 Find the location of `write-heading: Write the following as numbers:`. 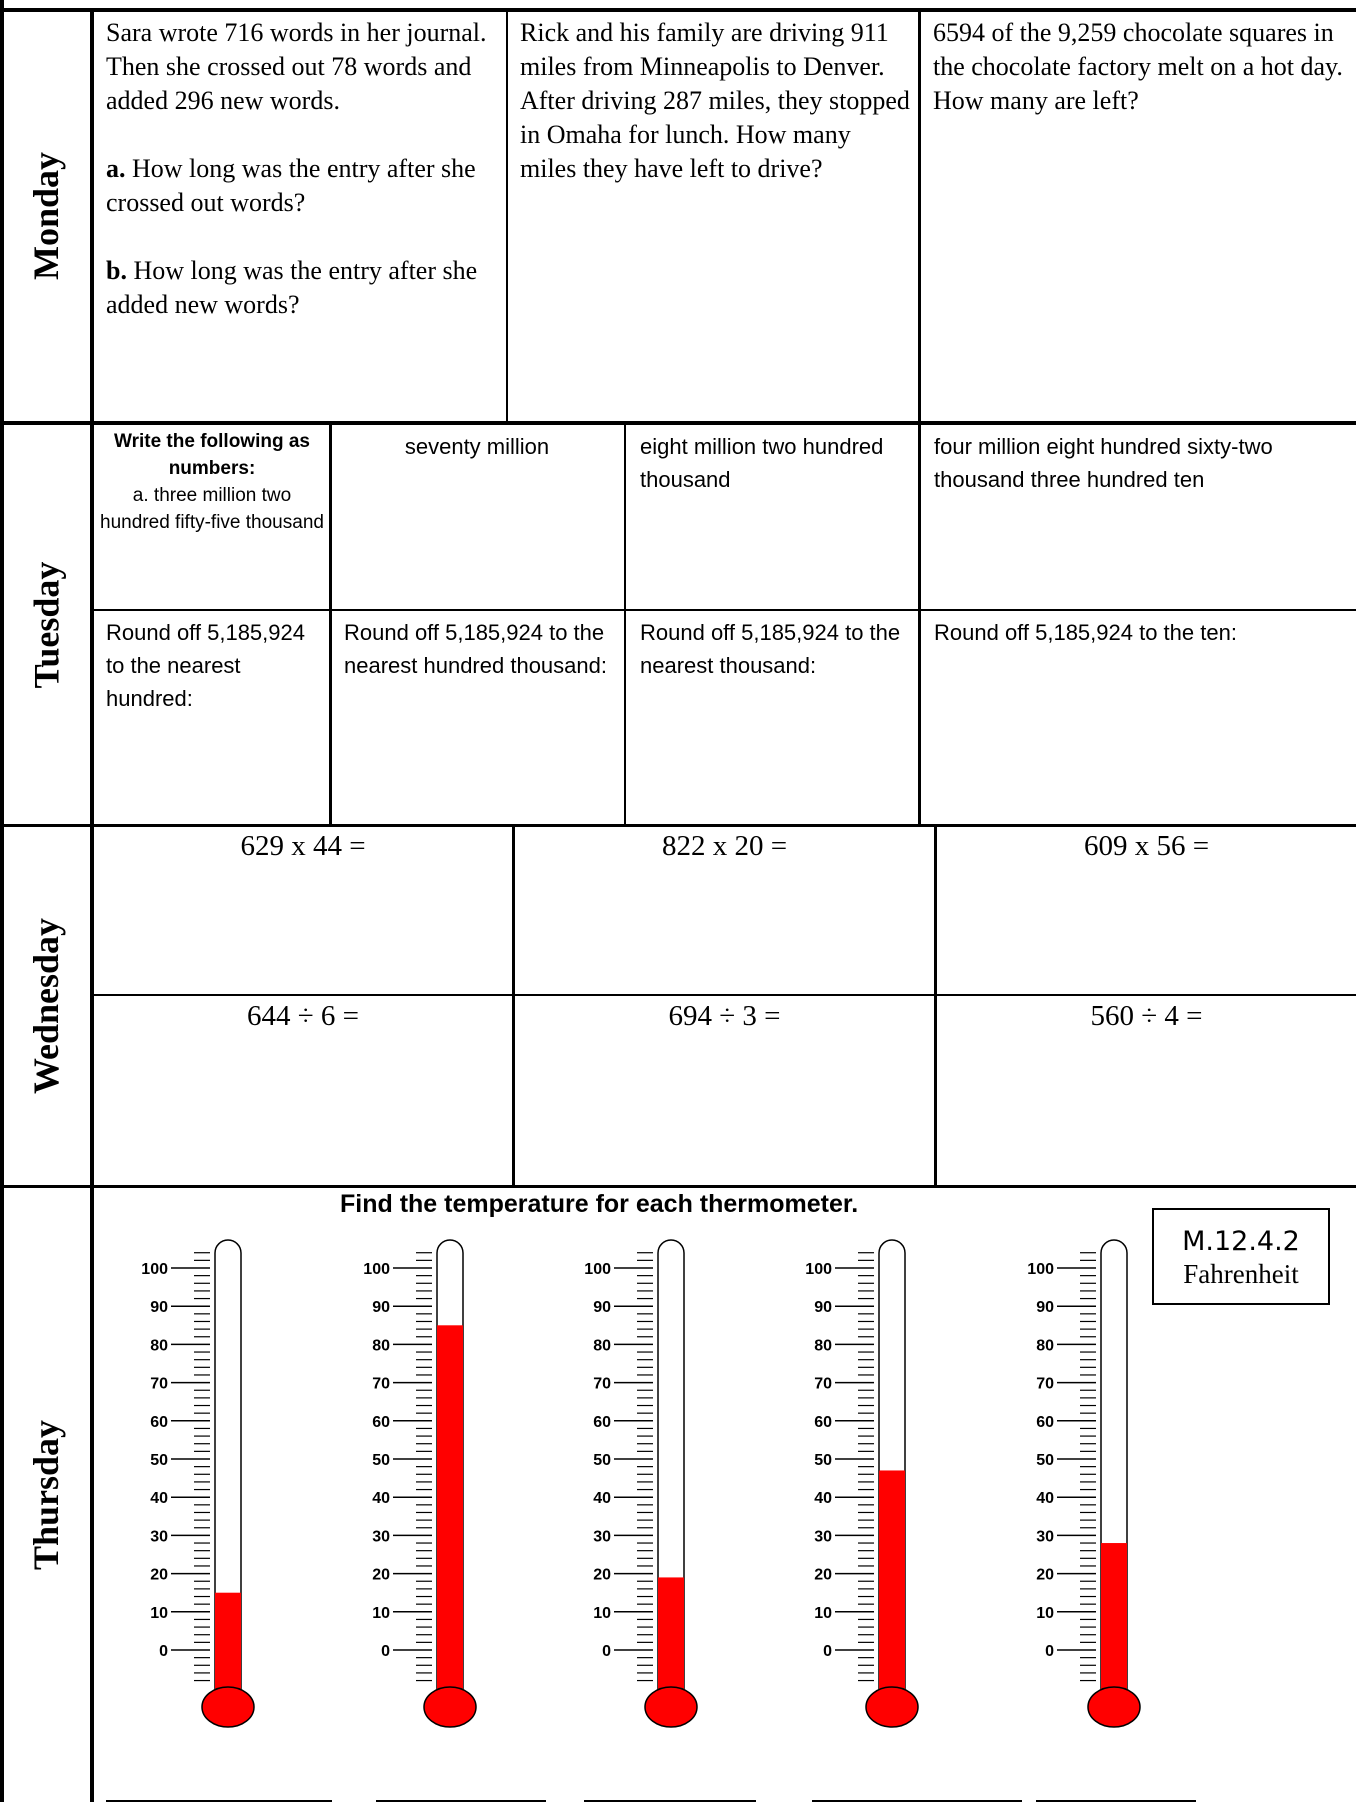

write-heading: Write the following as numbers: is located at coordinates (212, 455).